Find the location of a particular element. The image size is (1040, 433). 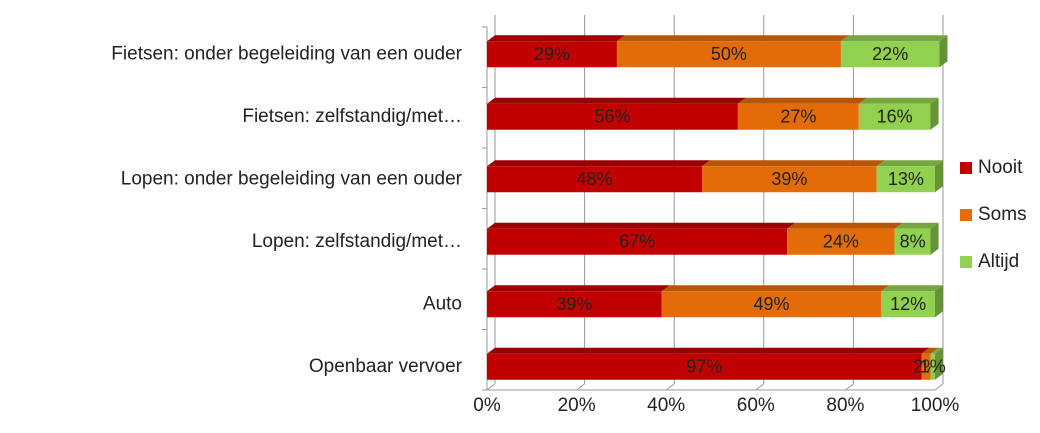

category-label: Openbaar vervoer is located at coordinates (386, 366).